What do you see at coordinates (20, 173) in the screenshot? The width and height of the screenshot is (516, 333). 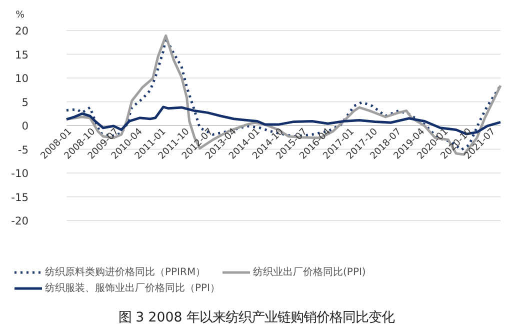 I see `y-tick-label: -10` at bounding box center [20, 173].